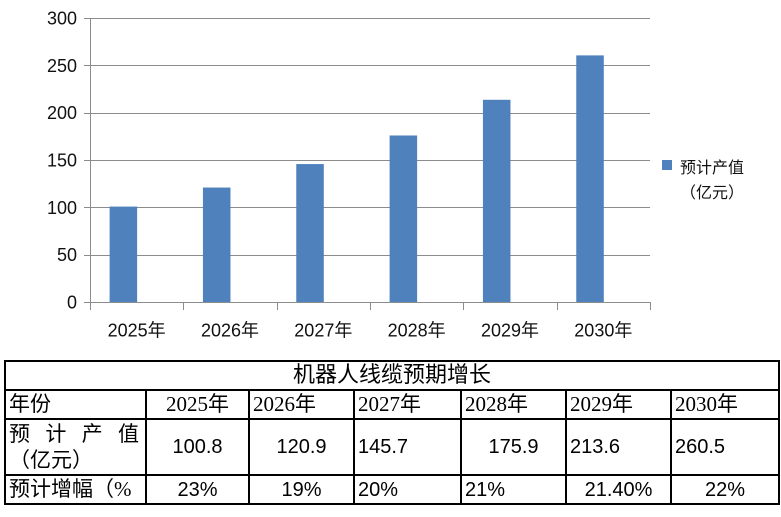 The width and height of the screenshot is (781, 517). I want to click on bar-2030, so click(590, 178).